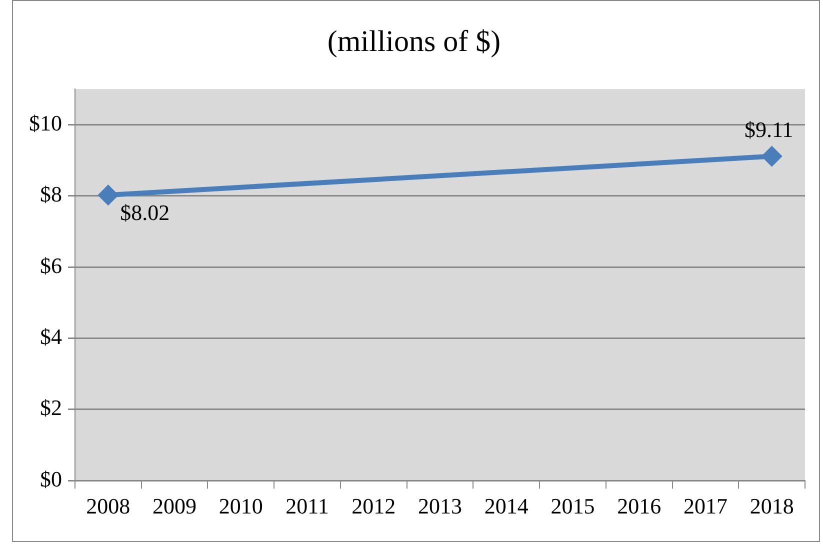 The width and height of the screenshot is (823, 544). Describe the element at coordinates (51, 194) in the screenshot. I see `y-tick-label: $8` at that location.